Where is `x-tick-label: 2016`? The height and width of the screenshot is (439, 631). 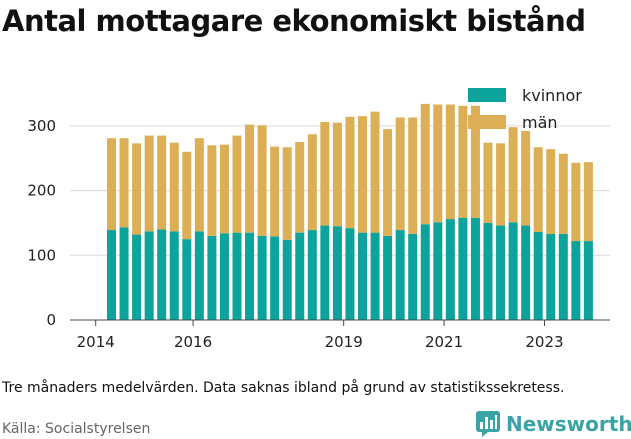 x-tick-label: 2016 is located at coordinates (193, 342).